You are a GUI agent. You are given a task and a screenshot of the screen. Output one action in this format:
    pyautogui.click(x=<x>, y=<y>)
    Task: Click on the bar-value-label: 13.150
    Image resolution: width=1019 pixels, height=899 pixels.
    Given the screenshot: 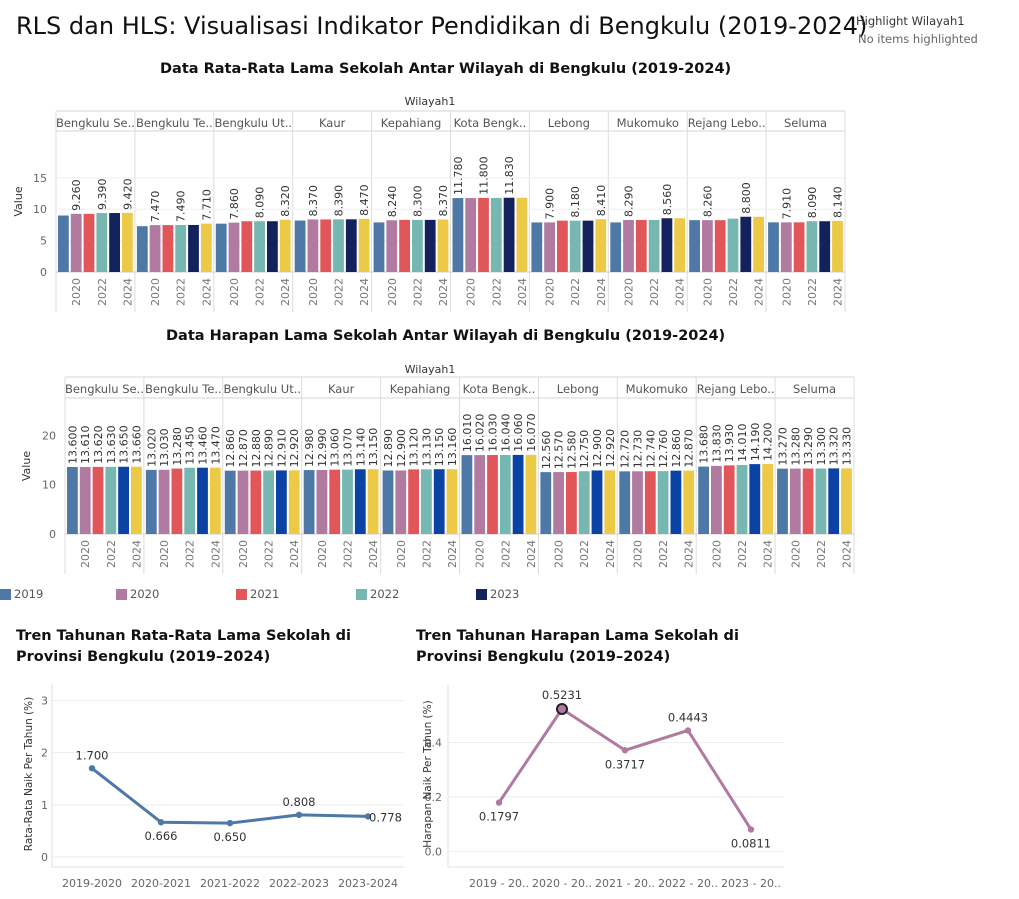 What is the action you would take?
    pyautogui.click(x=439, y=447)
    